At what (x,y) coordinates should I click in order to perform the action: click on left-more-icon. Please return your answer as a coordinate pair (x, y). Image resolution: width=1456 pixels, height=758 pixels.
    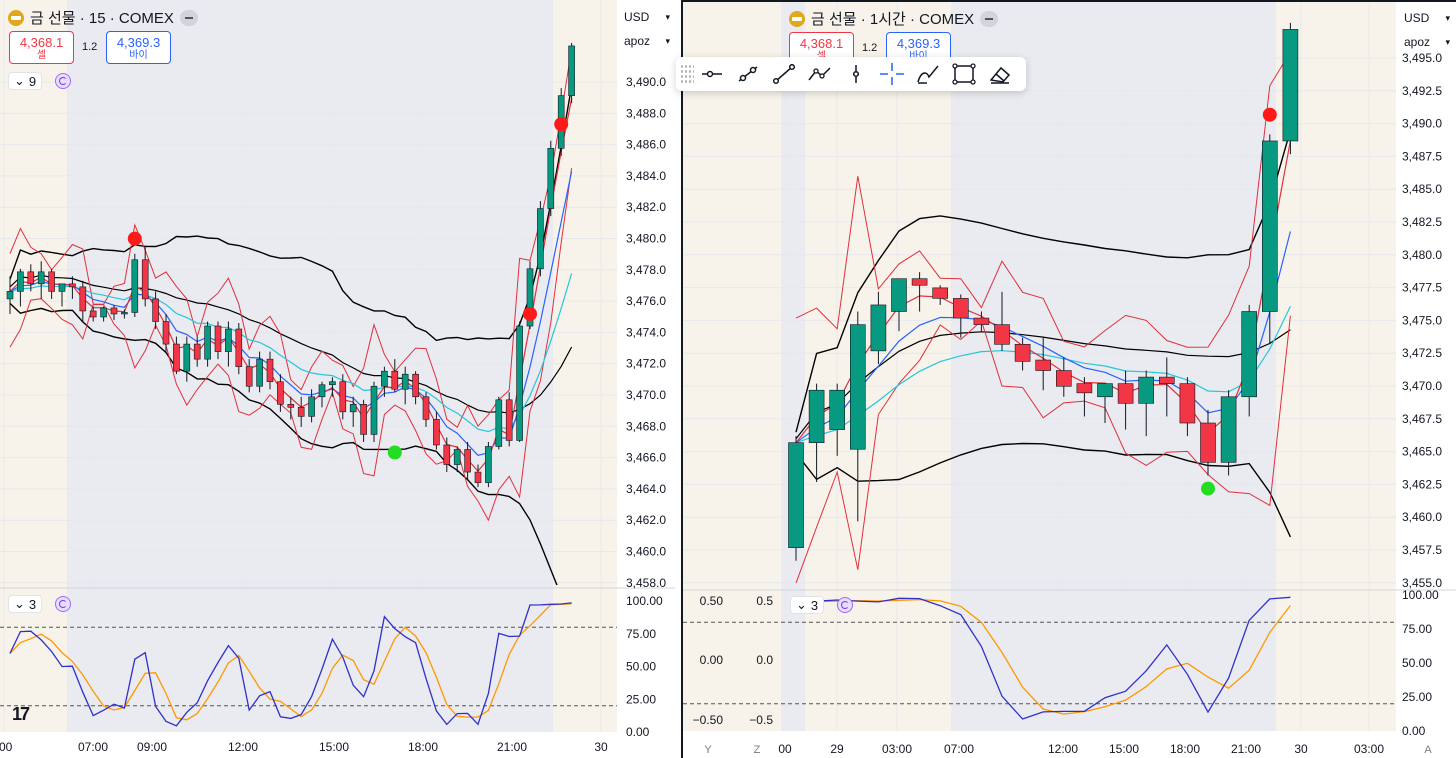
    Looking at the image, I should click on (188, 17).